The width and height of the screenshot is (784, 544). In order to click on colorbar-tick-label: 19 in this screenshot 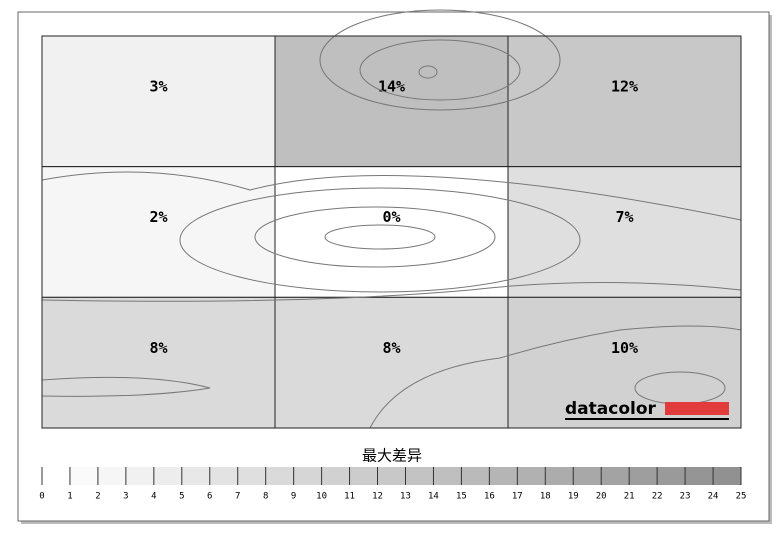, I will do `click(573, 497)`.